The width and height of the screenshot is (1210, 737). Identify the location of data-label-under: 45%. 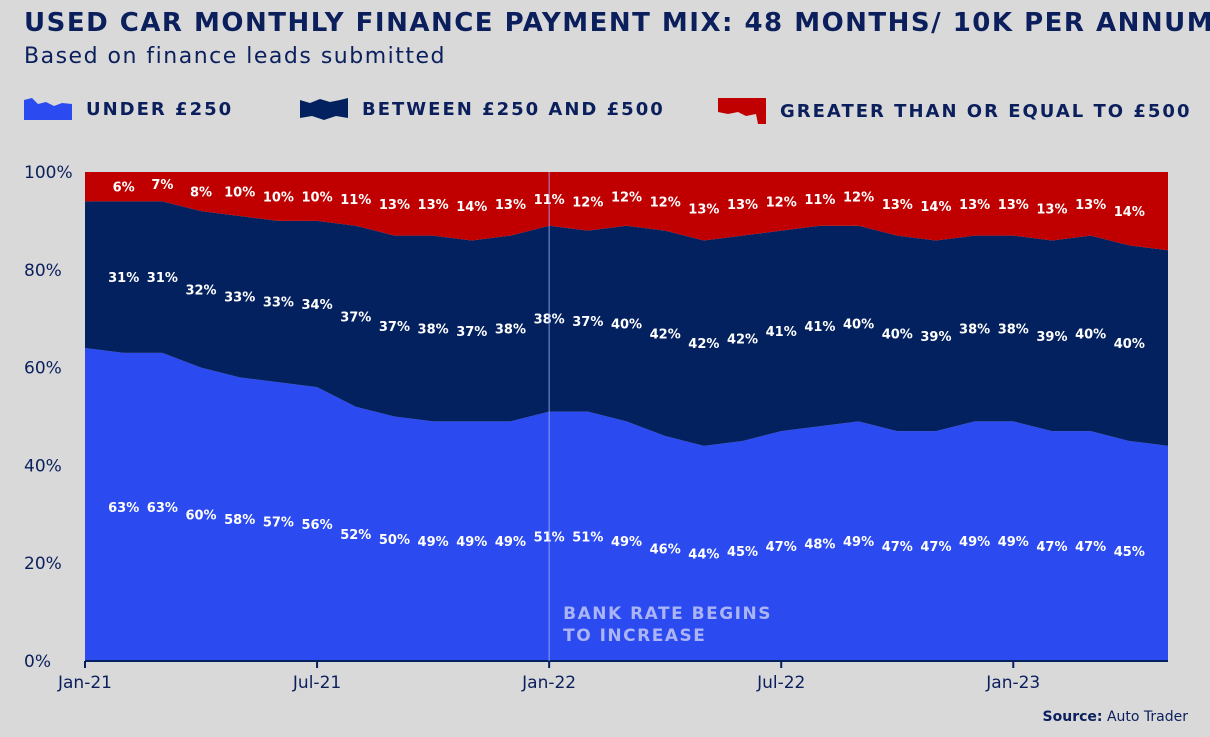
(742, 552).